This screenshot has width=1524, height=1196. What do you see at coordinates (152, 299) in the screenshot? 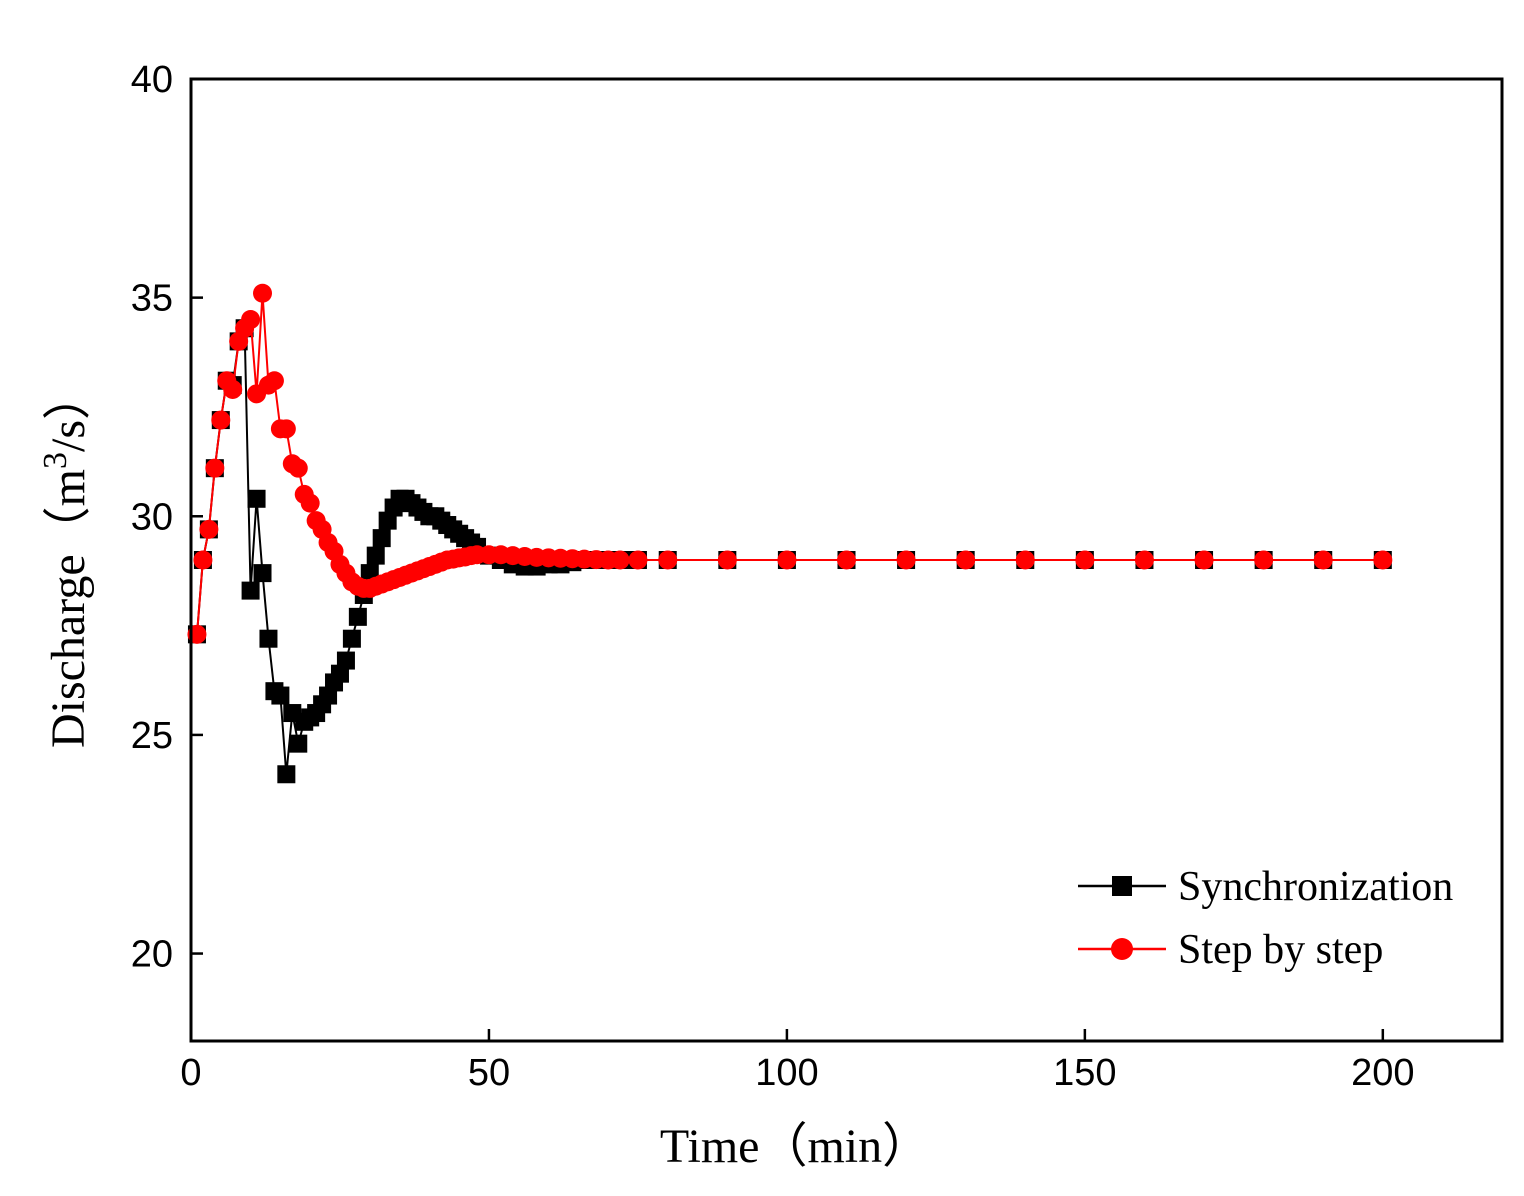
I see `y-tick-label: 35` at bounding box center [152, 299].